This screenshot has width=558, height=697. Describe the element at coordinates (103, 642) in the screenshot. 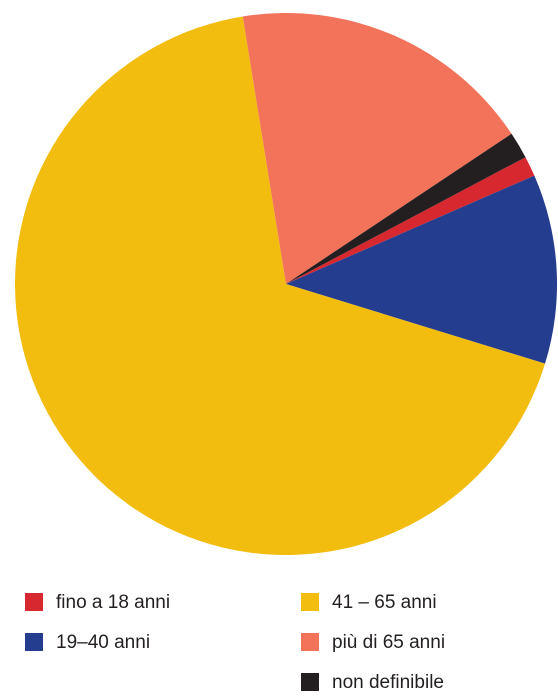

I see `legend-label: 19–40 anni` at that location.